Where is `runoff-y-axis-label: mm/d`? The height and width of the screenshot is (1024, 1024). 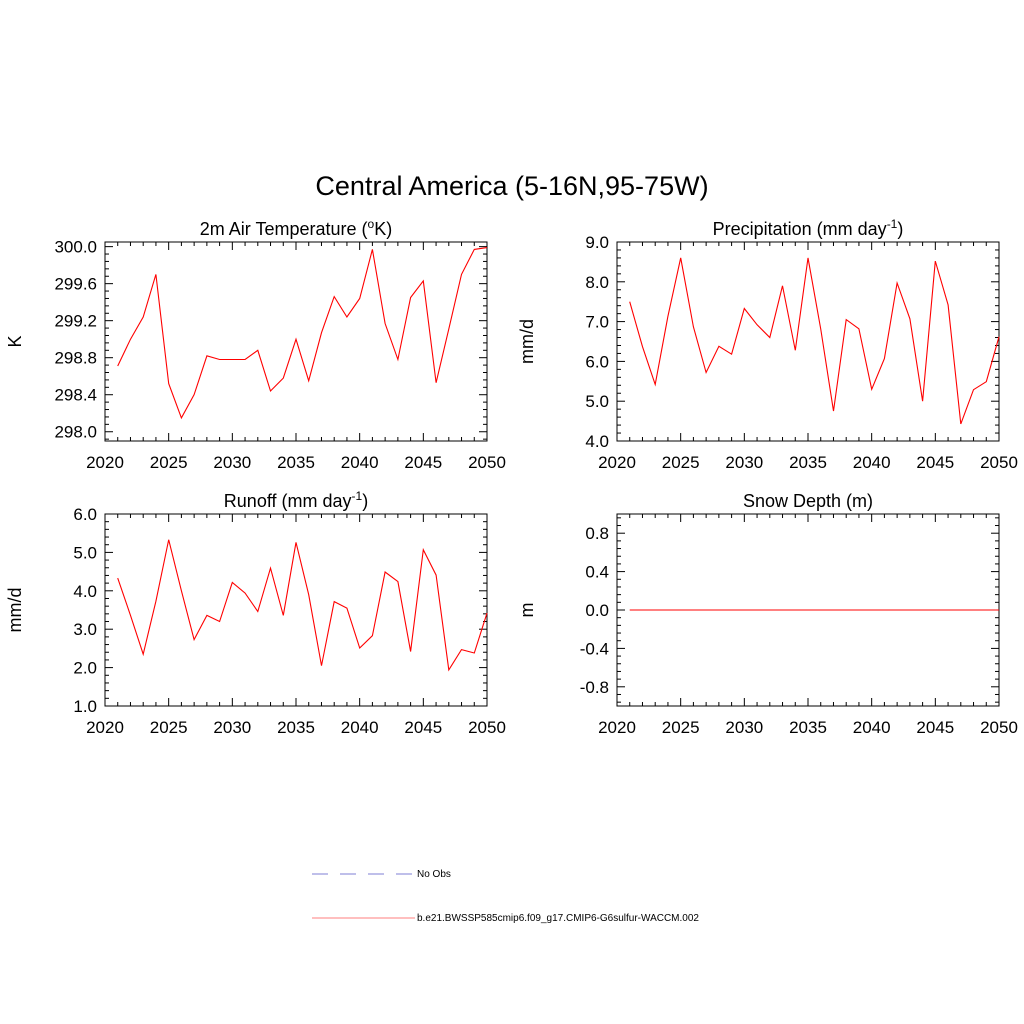 runoff-y-axis-label: mm/d is located at coordinates (15, 610).